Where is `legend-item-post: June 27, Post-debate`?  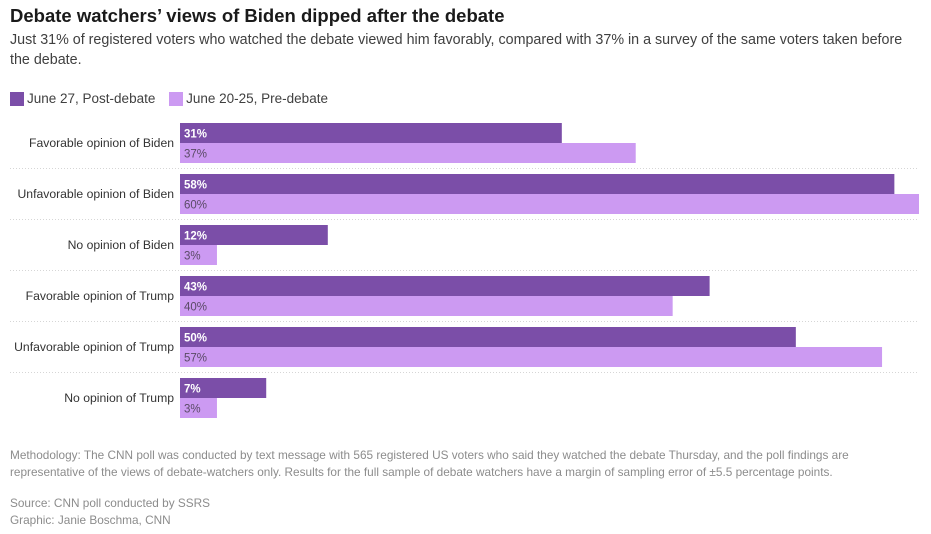 legend-item-post: June 27, Post-debate is located at coordinates (82, 98).